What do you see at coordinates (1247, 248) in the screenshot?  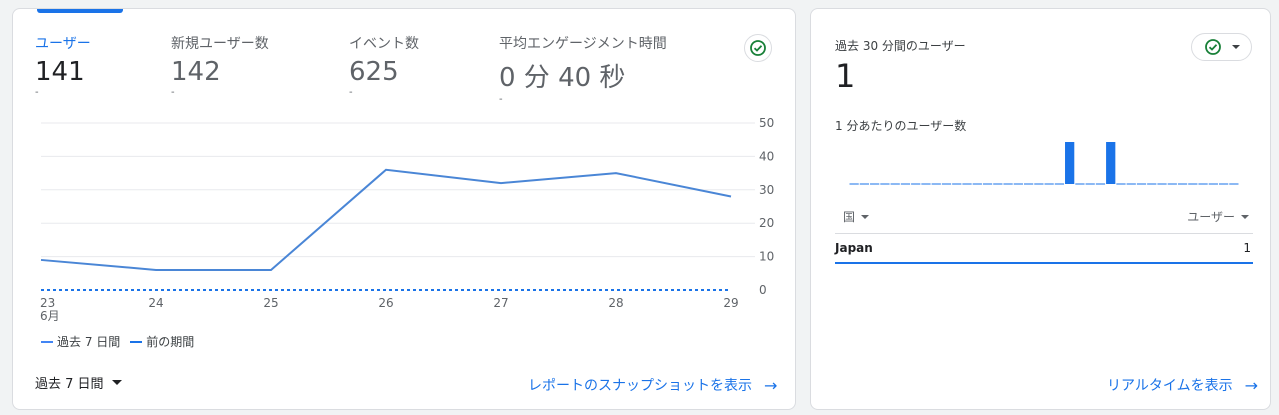 I see `row-users: 1` at bounding box center [1247, 248].